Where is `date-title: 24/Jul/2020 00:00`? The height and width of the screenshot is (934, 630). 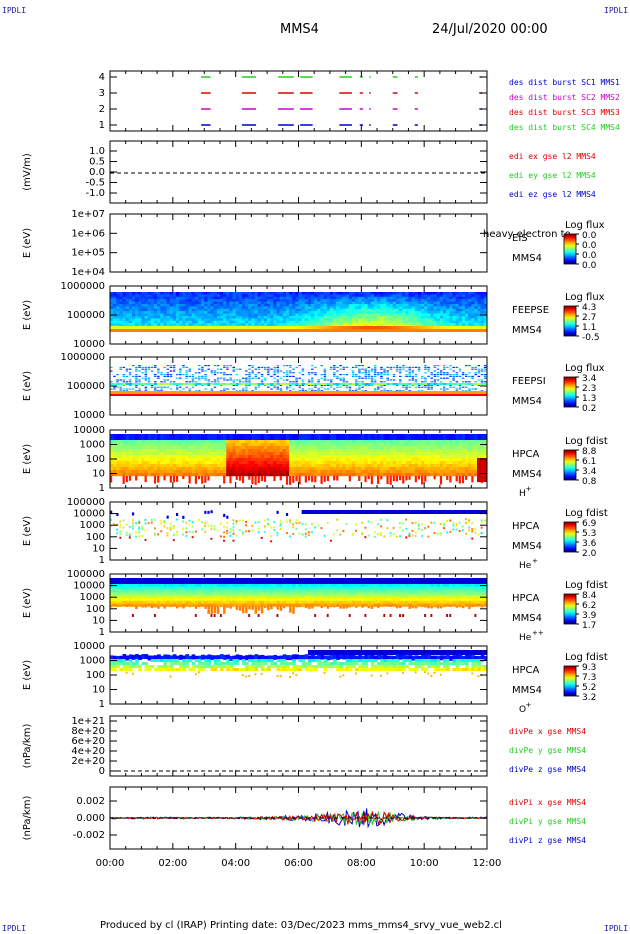 date-title: 24/Jul/2020 00:00 is located at coordinates (490, 29).